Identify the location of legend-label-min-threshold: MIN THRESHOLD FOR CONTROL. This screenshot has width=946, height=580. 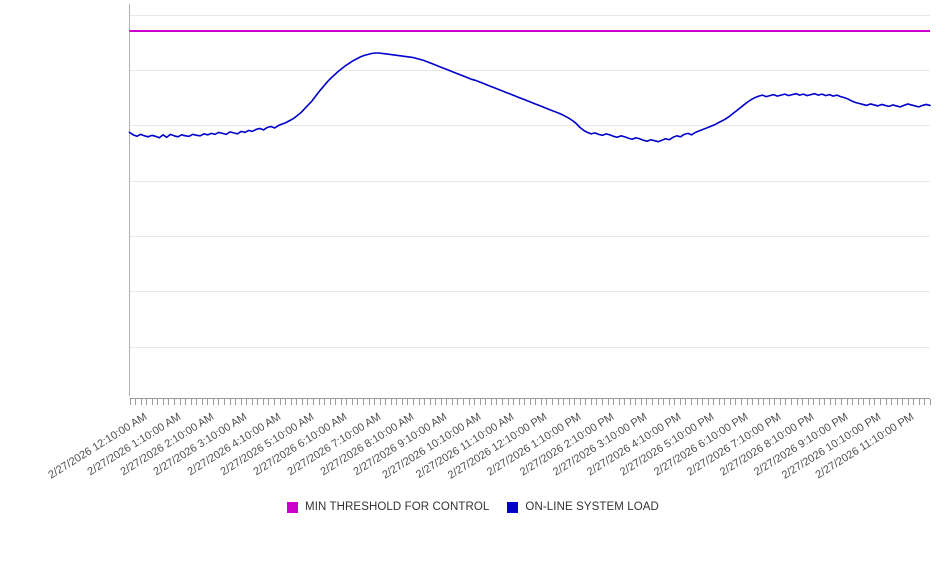
(397, 507).